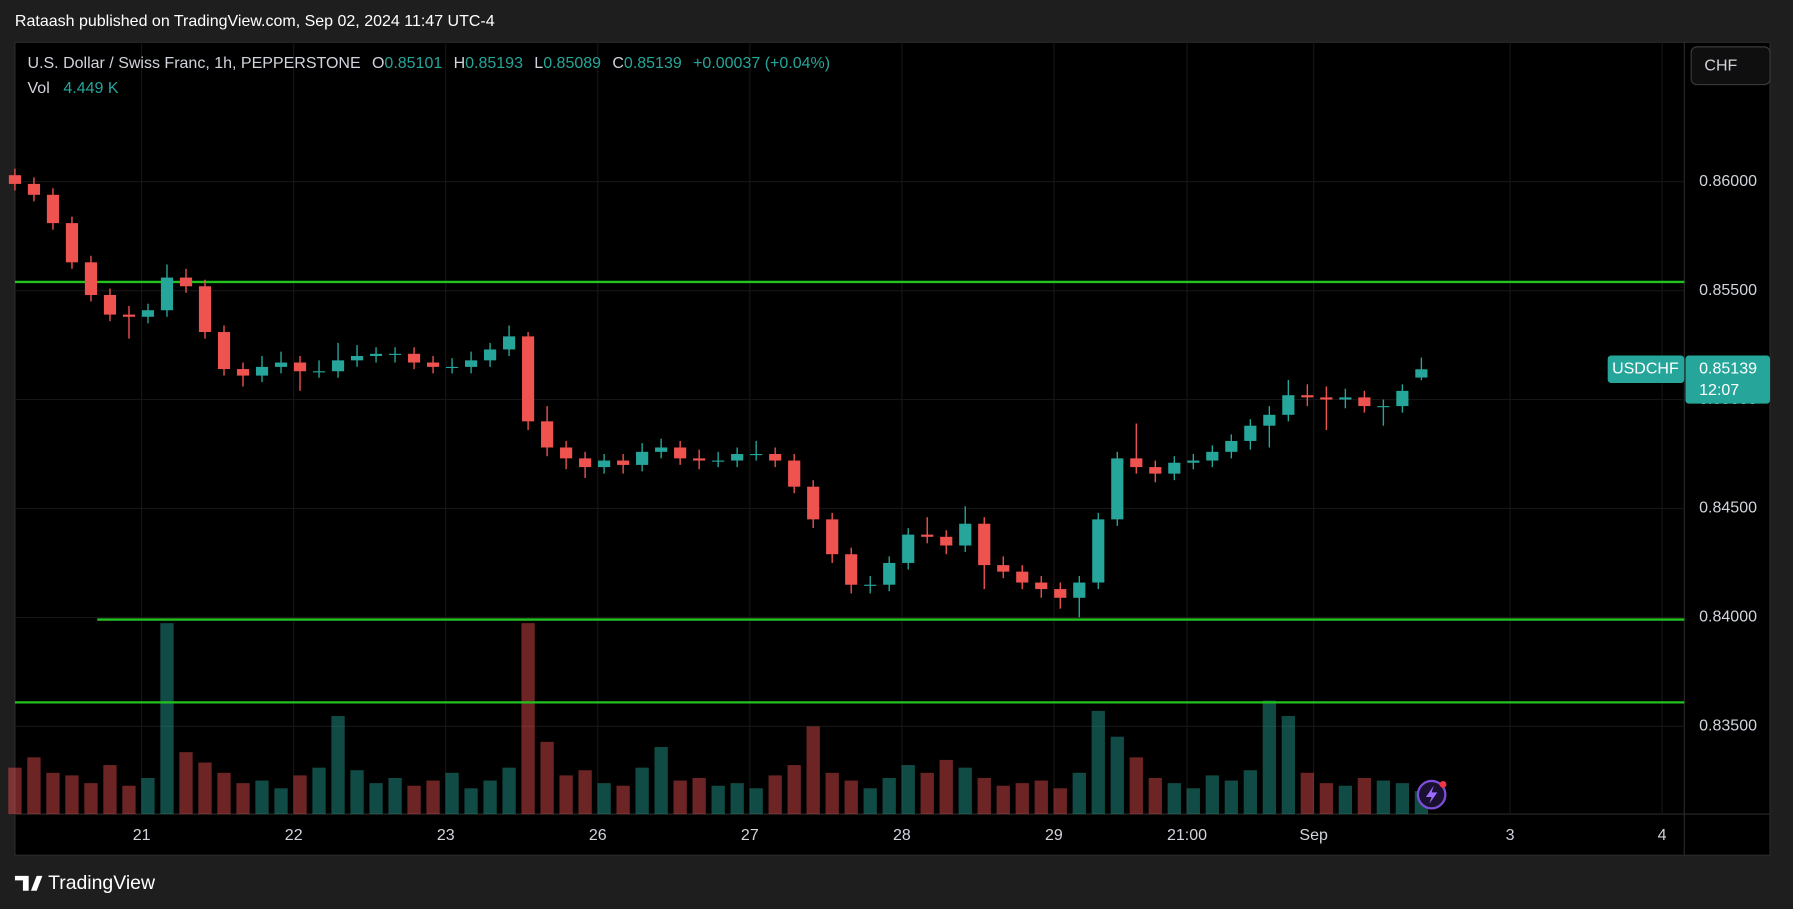 The height and width of the screenshot is (909, 1793). Describe the element at coordinates (294, 835) in the screenshot. I see `x-tick-label: 22` at that location.